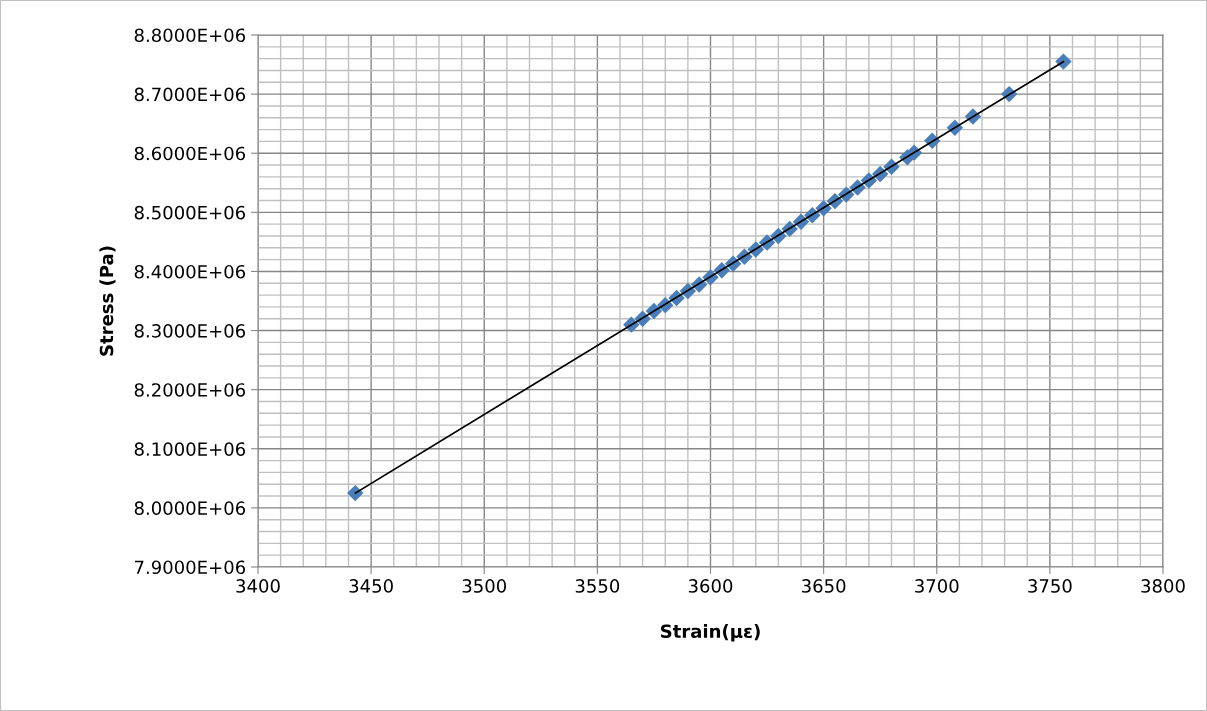 The image size is (1207, 711). Describe the element at coordinates (107, 301) in the screenshot. I see `y-axis-title: Stress (Pa)` at that location.